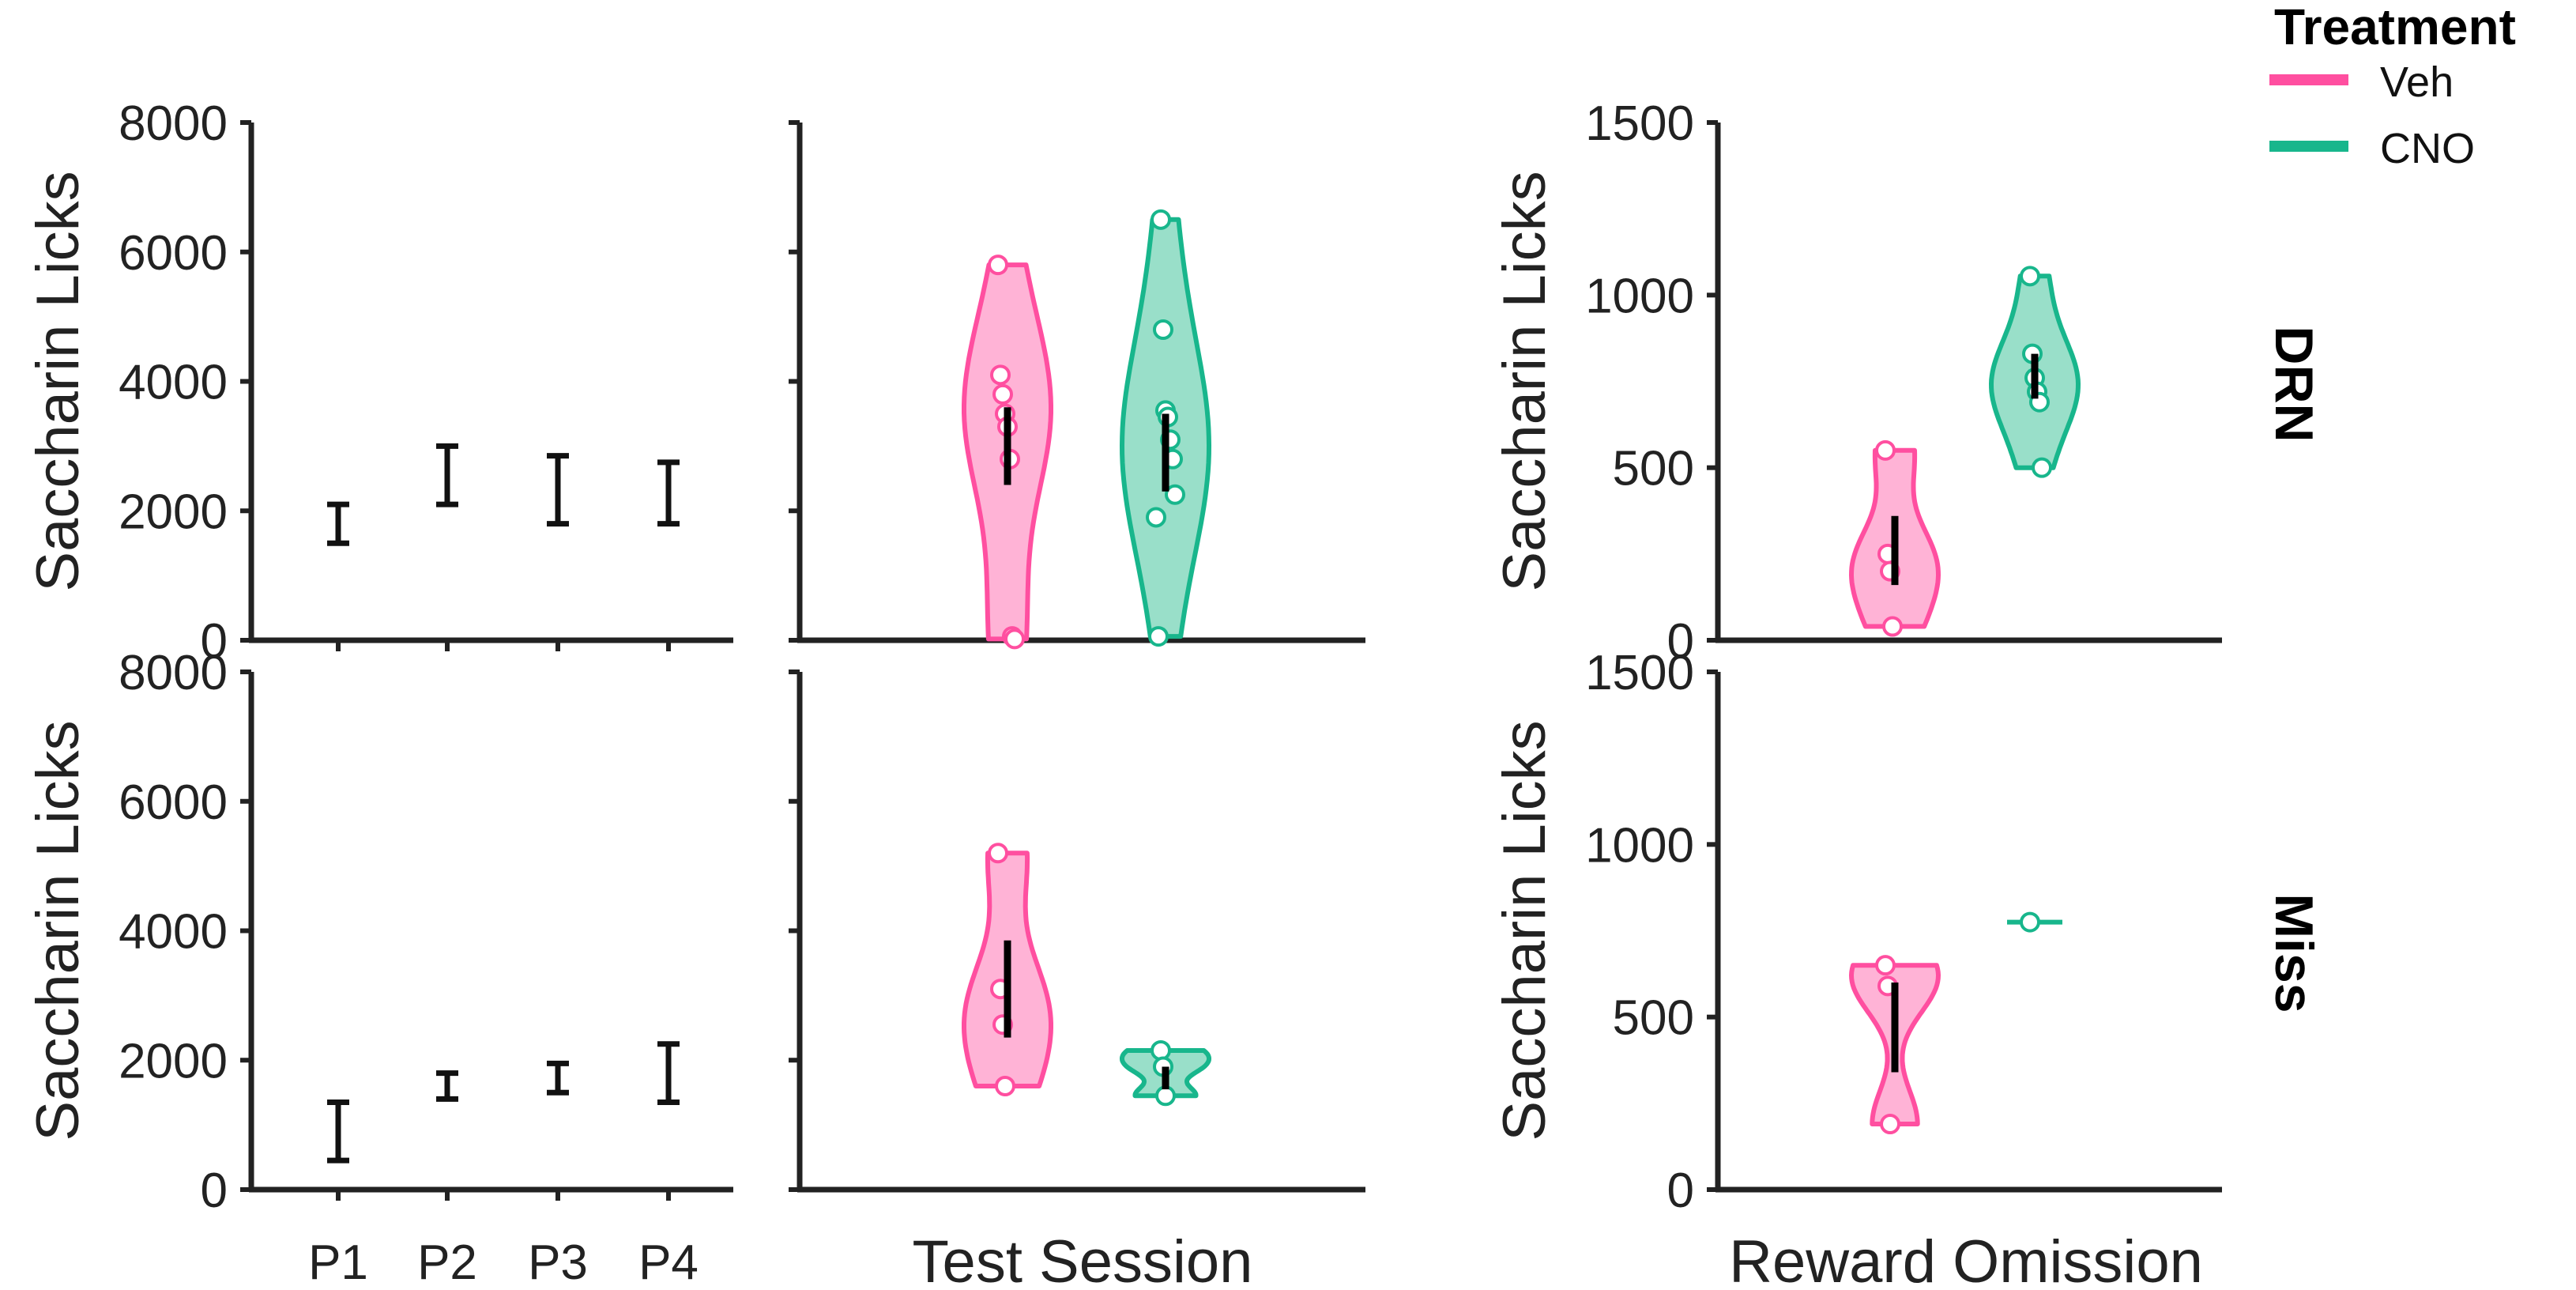 The height and width of the screenshot is (1290, 2576). I want to click on panel-test_session-miss, so click(1077, 931).